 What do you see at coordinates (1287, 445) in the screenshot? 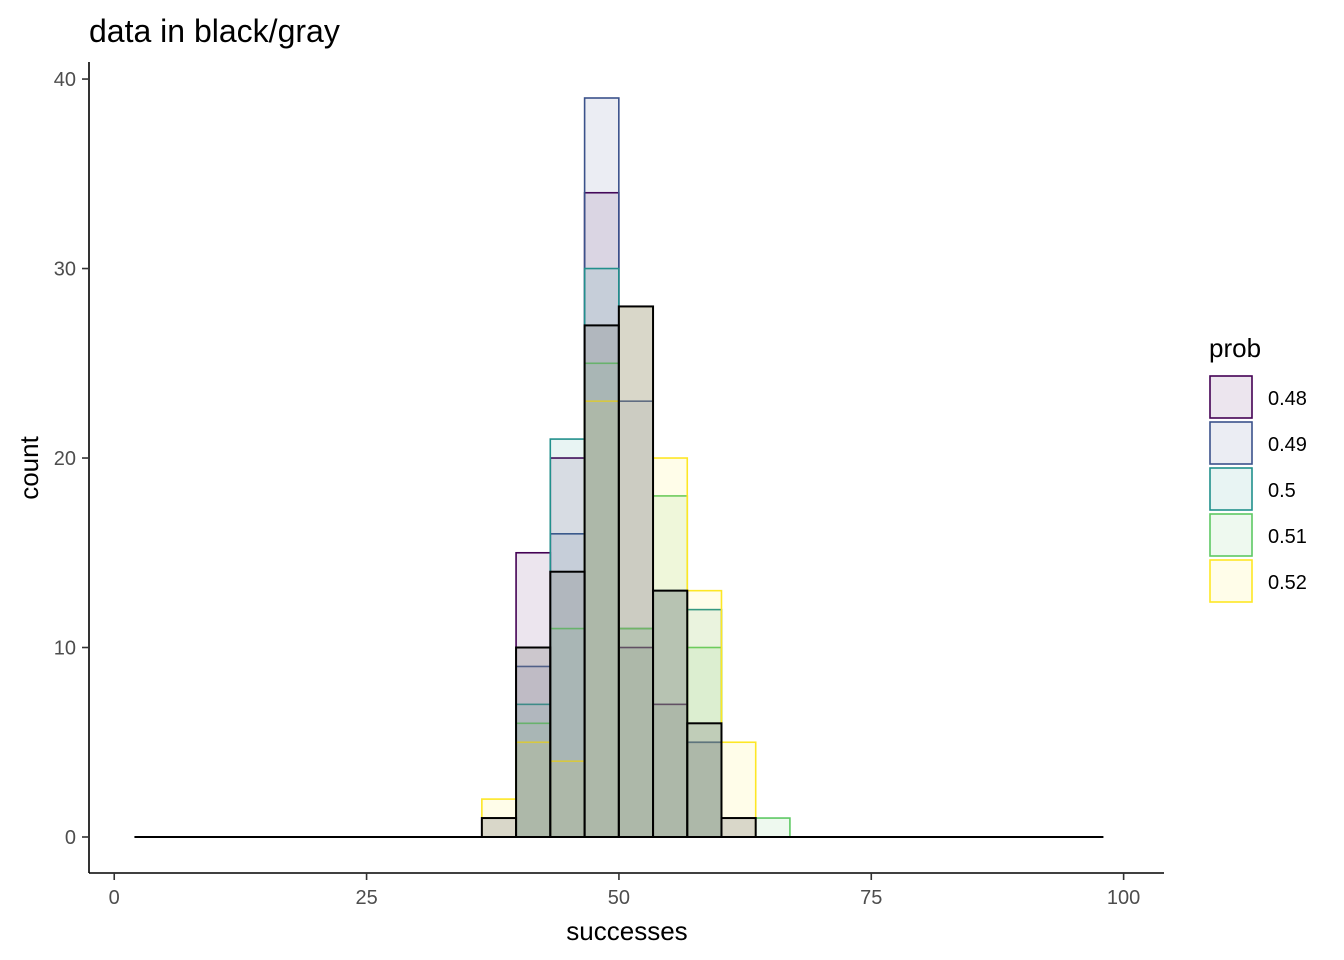
I see `legend-label-0.49: 0.49` at bounding box center [1287, 445].